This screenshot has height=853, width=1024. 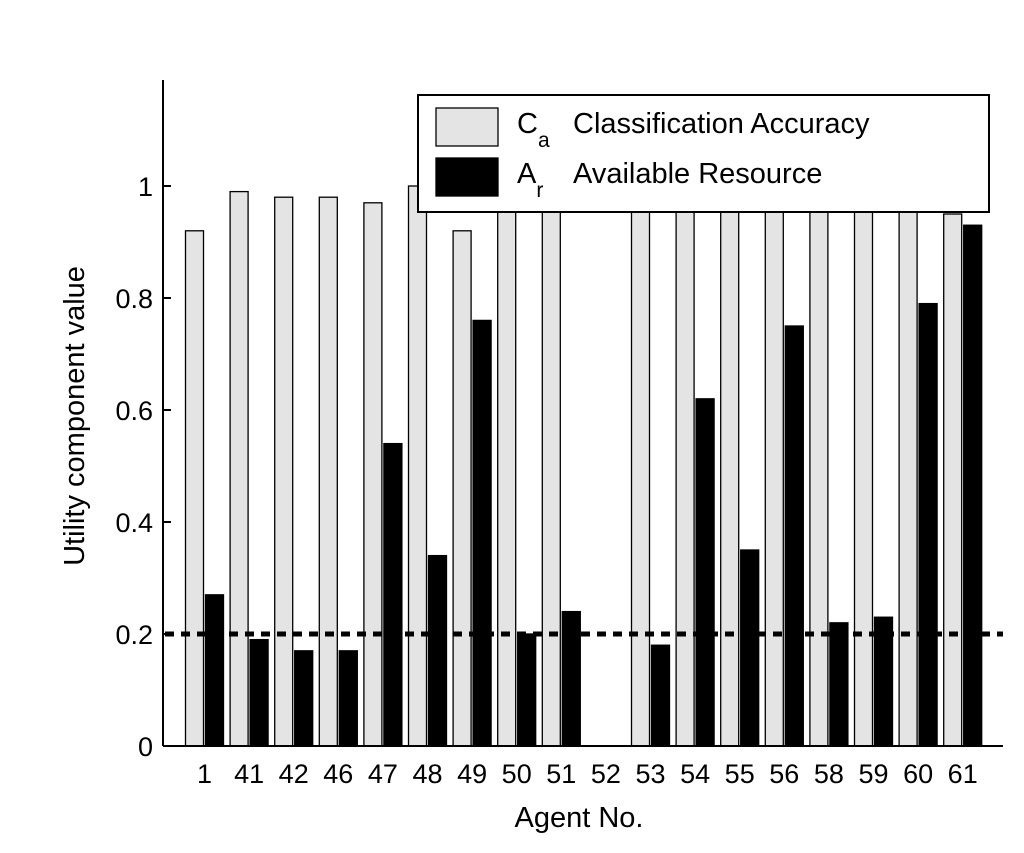 I want to click on x-tick-label: 1, so click(x=204, y=774).